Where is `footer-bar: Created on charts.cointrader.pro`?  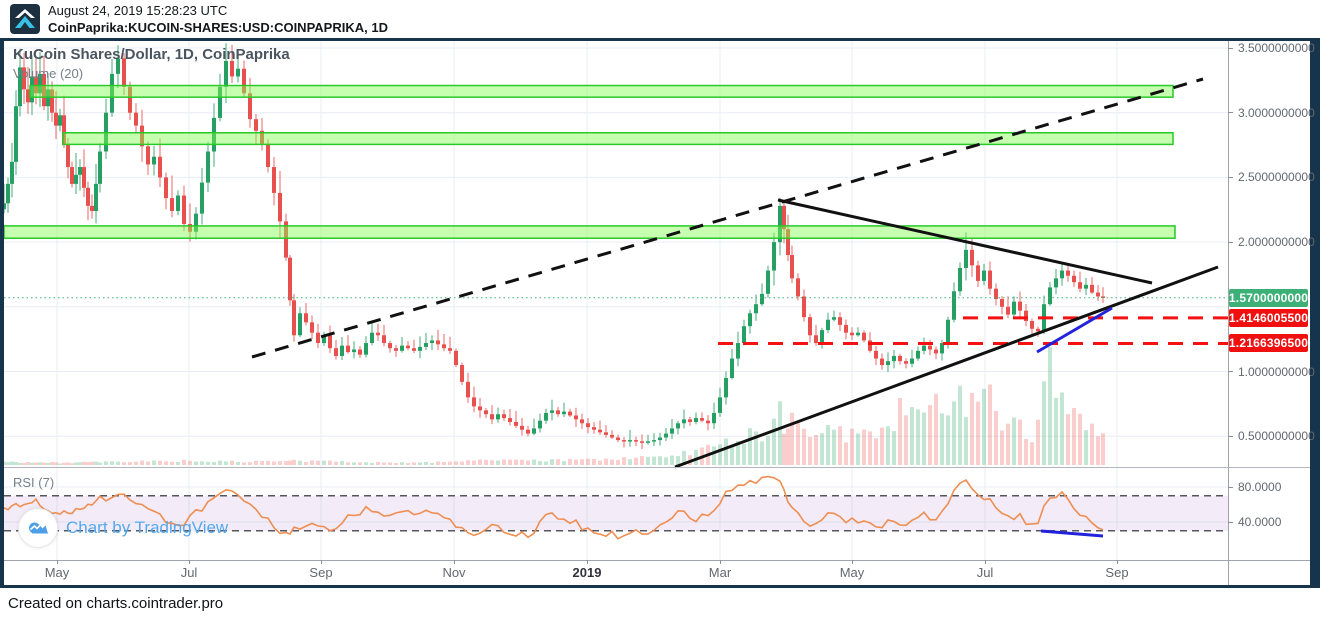 footer-bar: Created on charts.cointrader.pro is located at coordinates (660, 603).